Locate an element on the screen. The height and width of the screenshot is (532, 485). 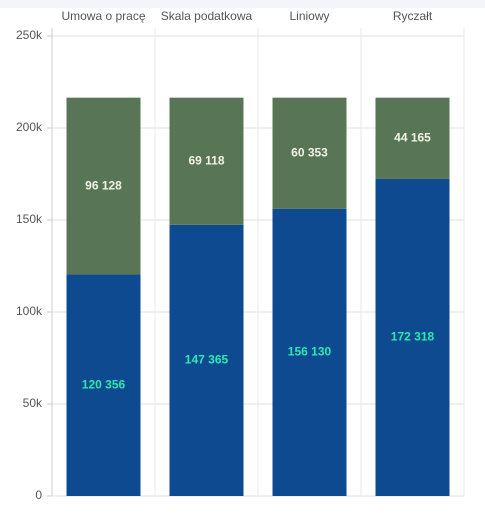
y-tick-label: 250k is located at coordinates (29, 35).